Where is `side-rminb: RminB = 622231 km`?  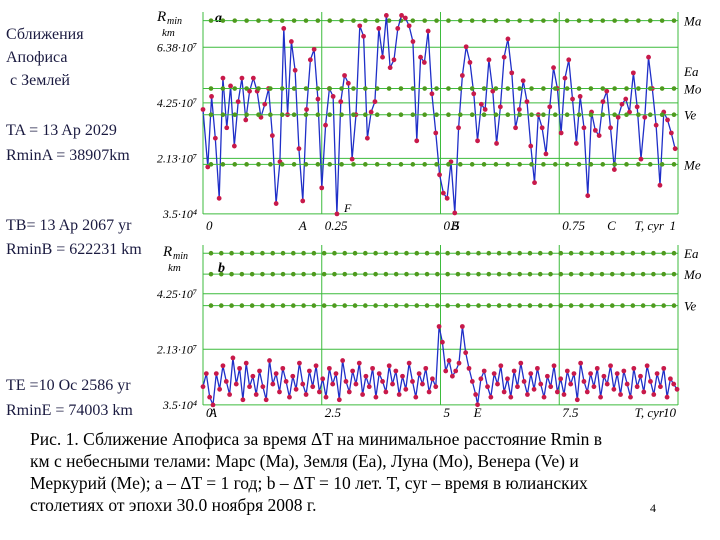 side-rminb: RminB = 622231 km is located at coordinates (74, 249).